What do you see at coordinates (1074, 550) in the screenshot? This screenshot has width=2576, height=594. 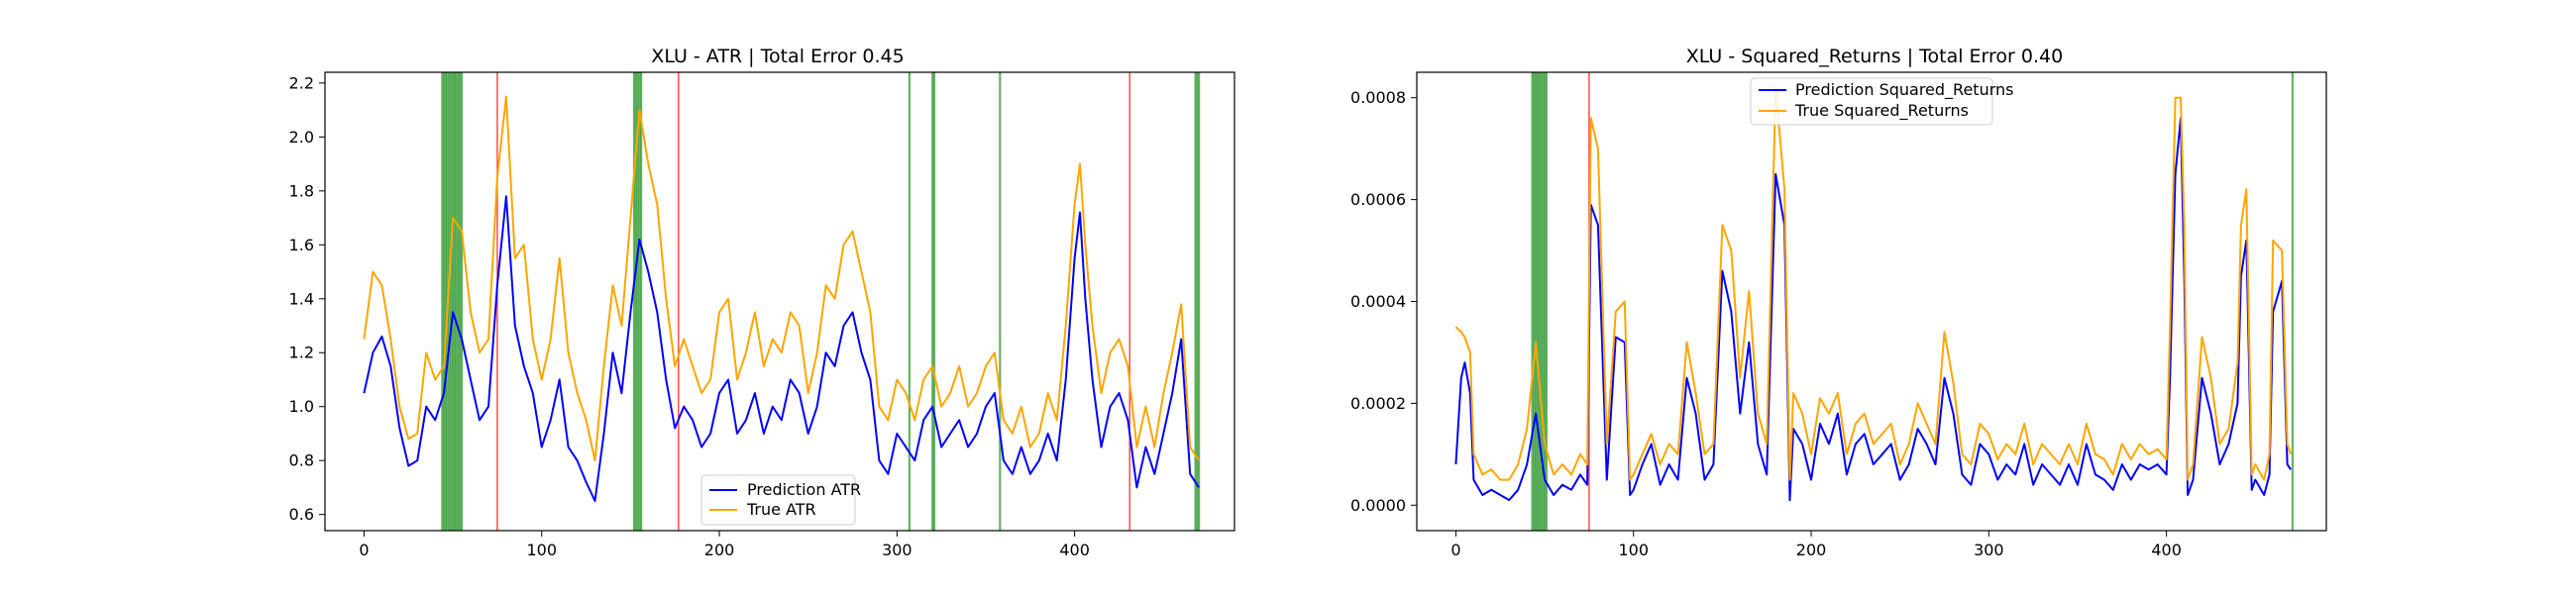 I see `chart-atr-x-tick-label: 400` at bounding box center [1074, 550].